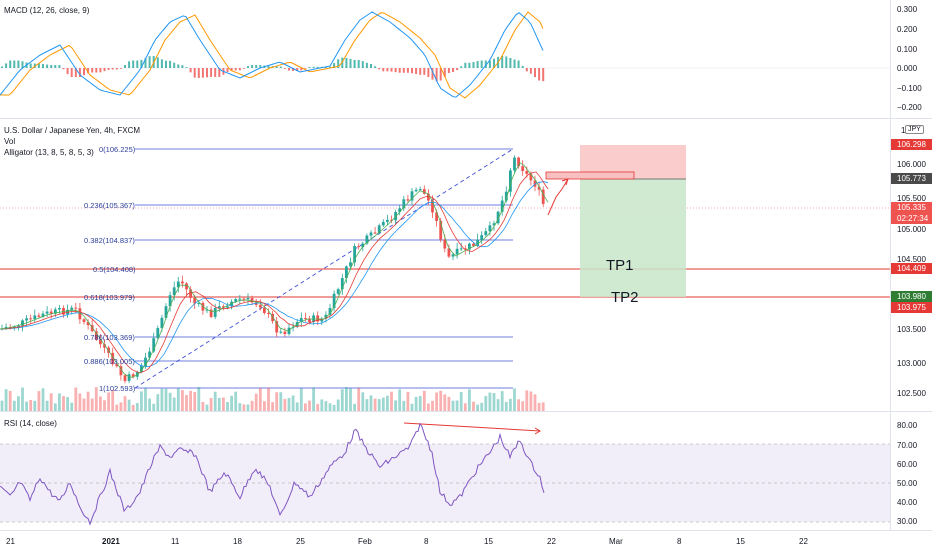 The image size is (932, 550). I want to click on time-tick: 11, so click(175, 541).